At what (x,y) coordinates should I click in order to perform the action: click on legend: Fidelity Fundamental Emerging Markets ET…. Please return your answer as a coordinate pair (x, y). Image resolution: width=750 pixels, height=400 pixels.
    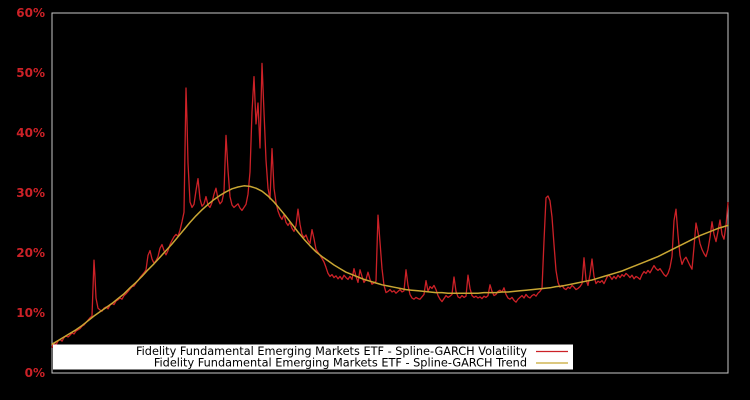
    Looking at the image, I should click on (313, 357).